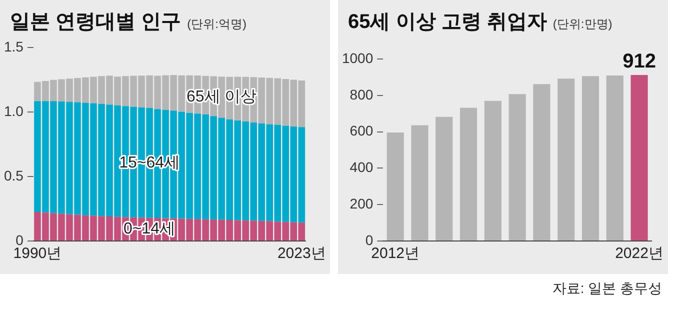 This screenshot has height=319, width=681. Describe the element at coordinates (362, 130) in the screenshot. I see `y-tick-label: 600` at that location.